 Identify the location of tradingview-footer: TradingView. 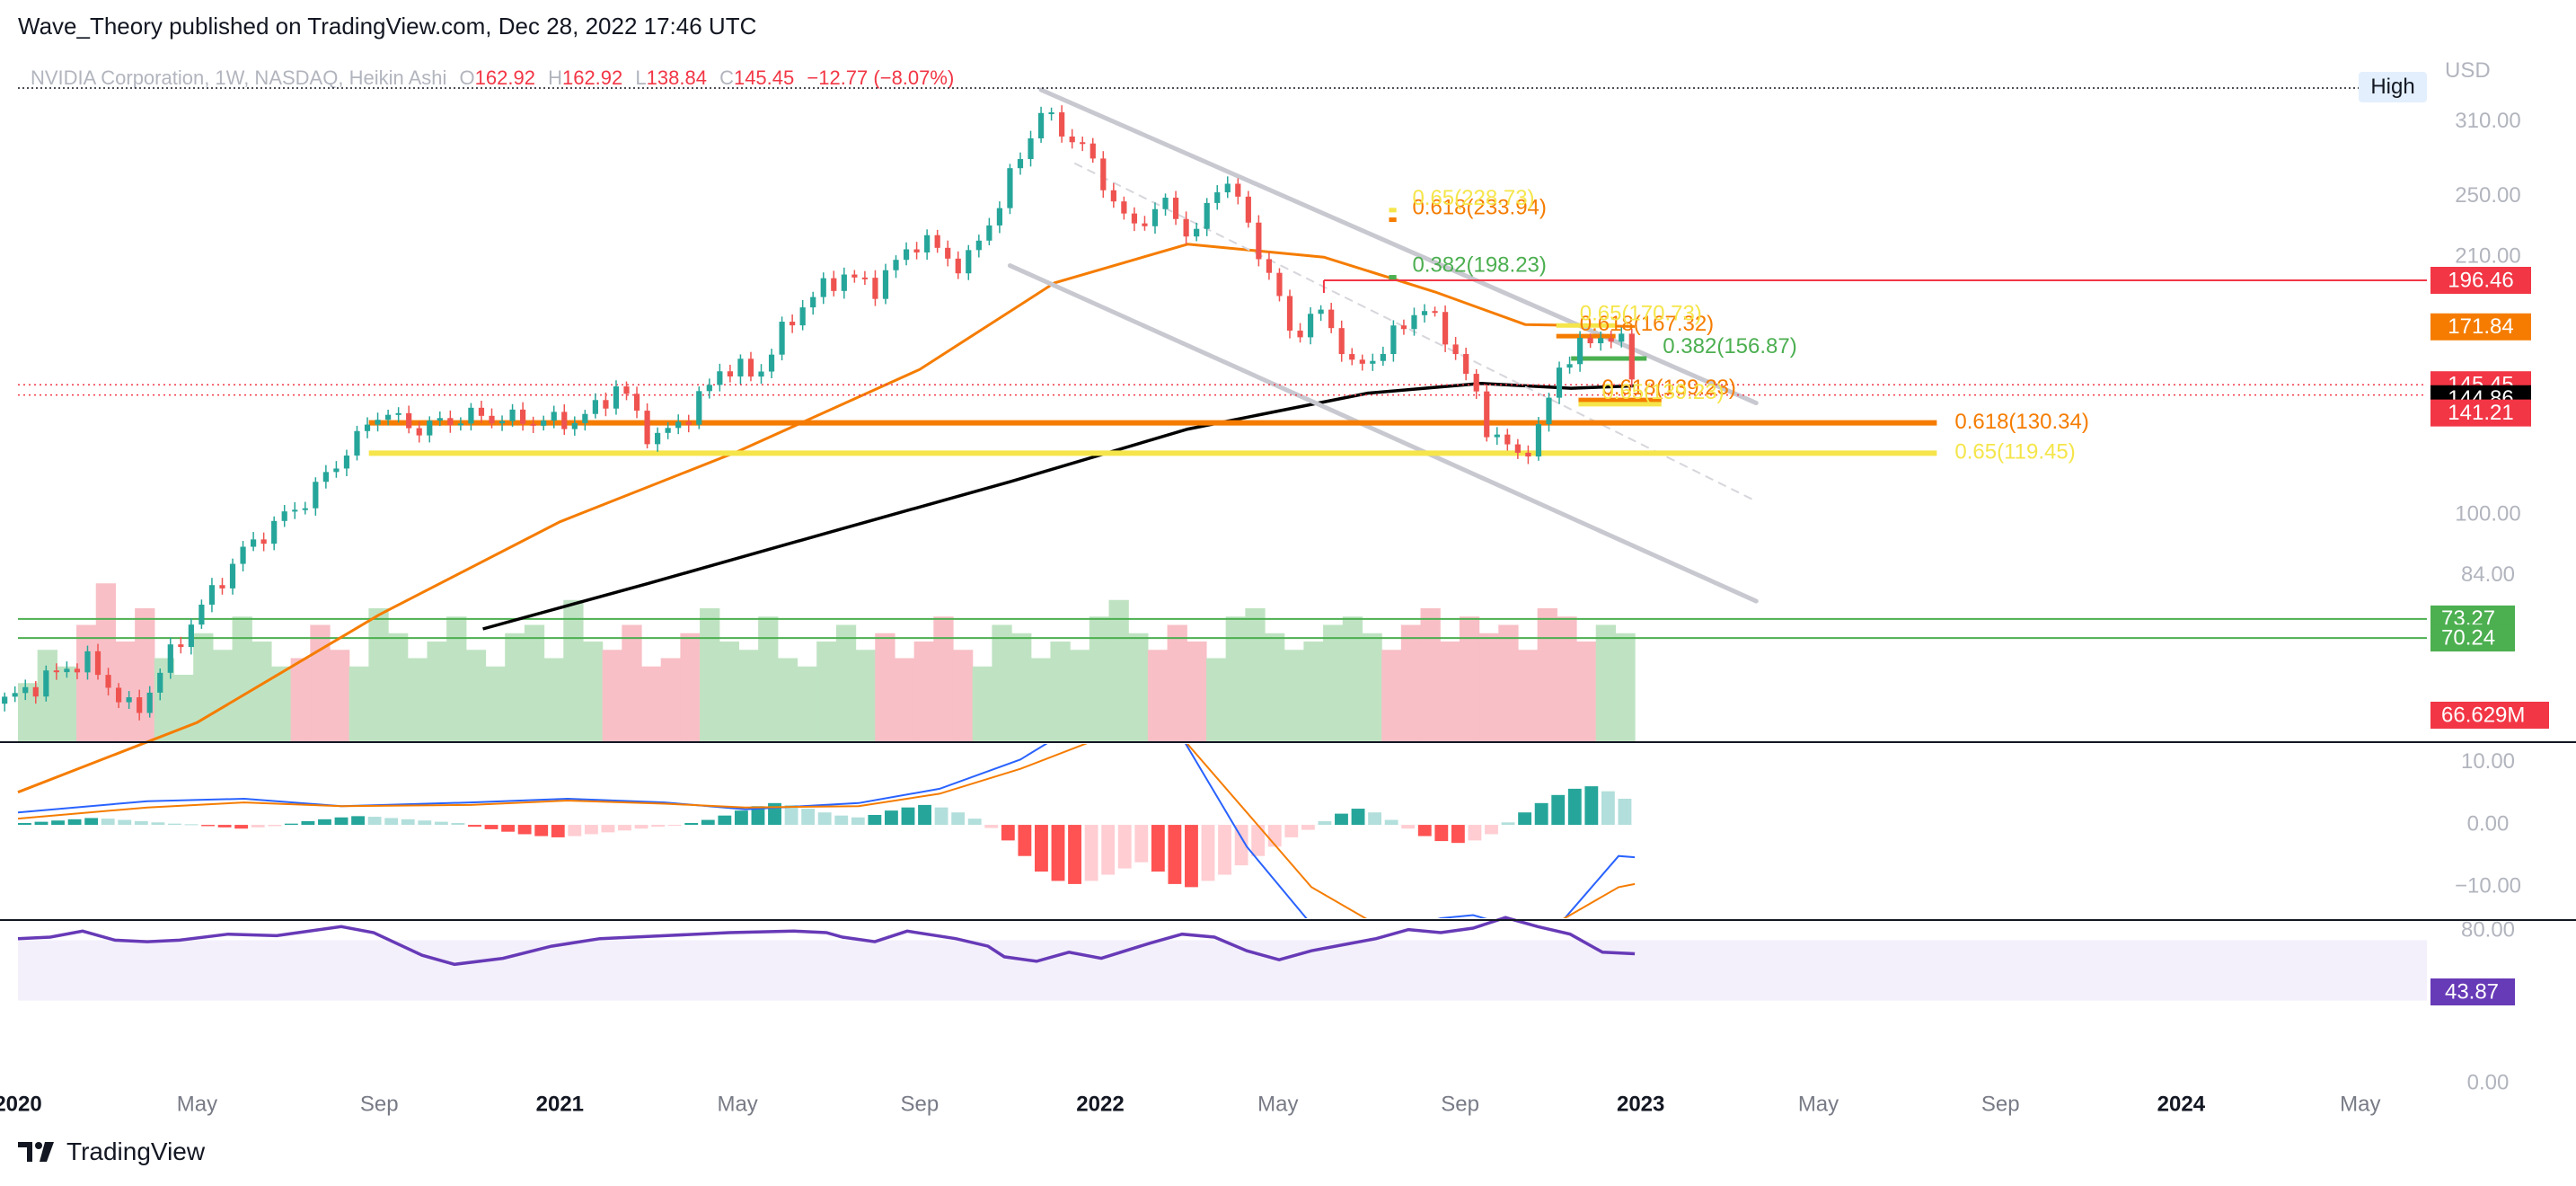
(111, 1151).